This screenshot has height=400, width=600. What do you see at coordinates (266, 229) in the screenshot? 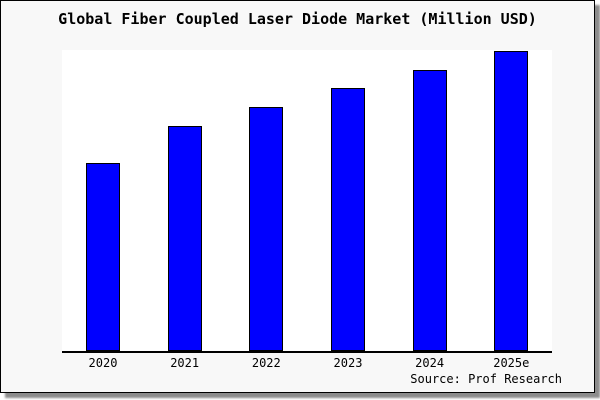
I see `bar-2022` at bounding box center [266, 229].